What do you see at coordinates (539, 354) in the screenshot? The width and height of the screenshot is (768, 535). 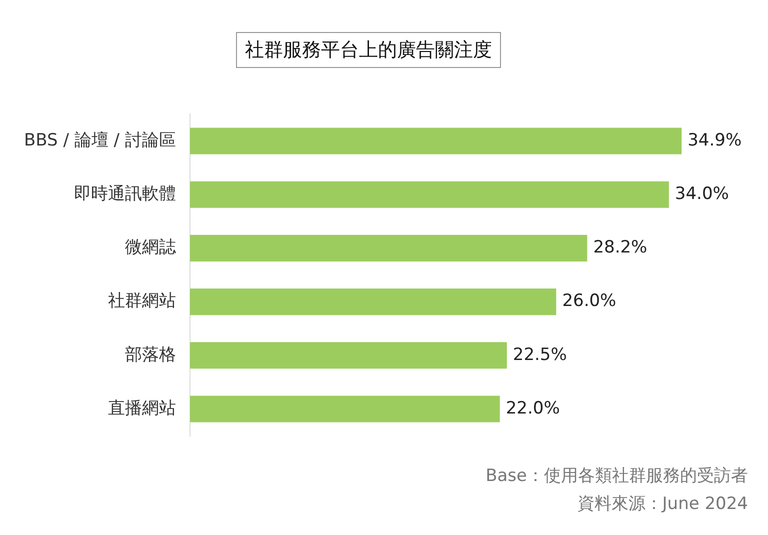 I see `data-label: 22.5%` at bounding box center [539, 354].